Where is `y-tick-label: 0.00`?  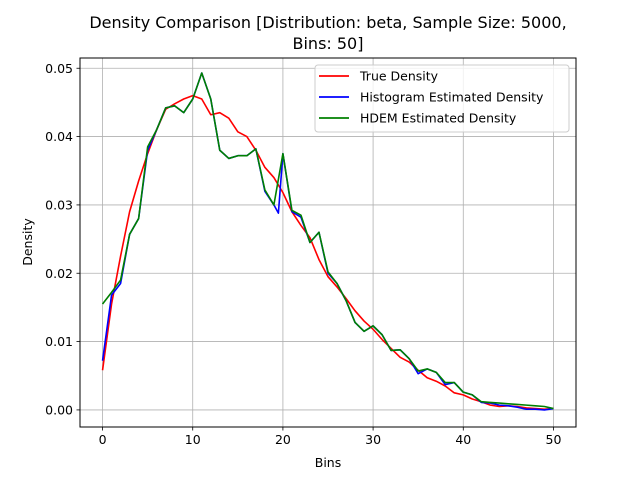 y-tick-label: 0.00 is located at coordinates (59, 409).